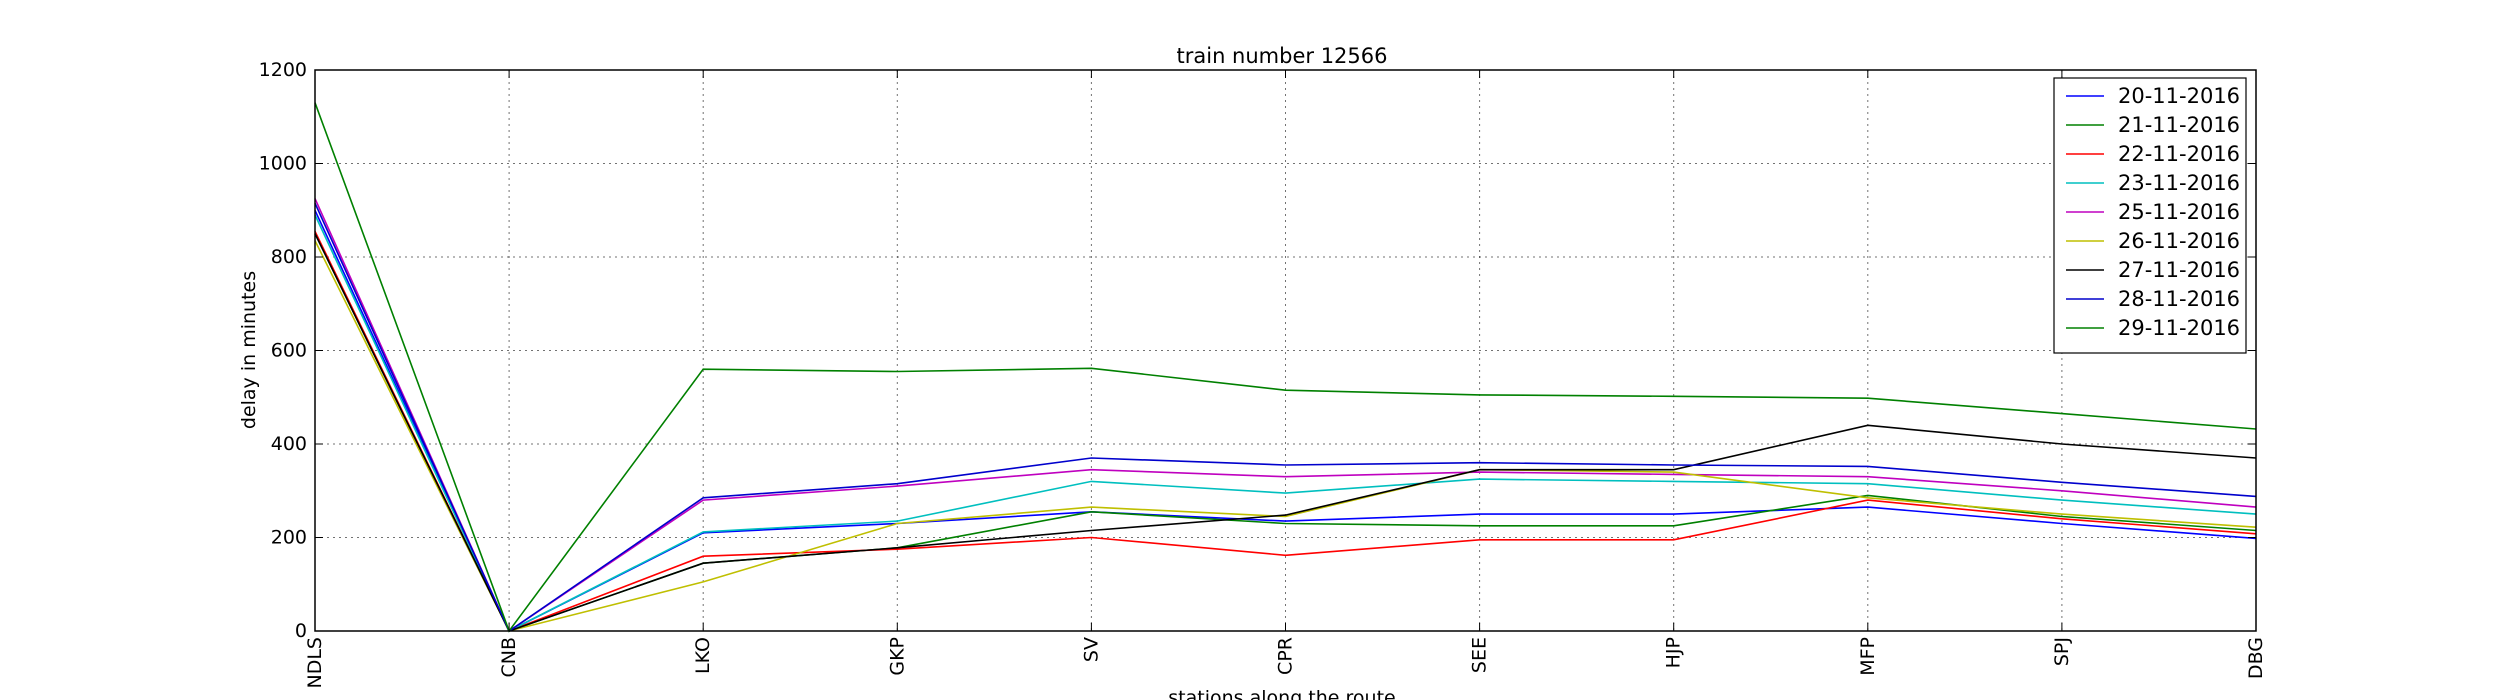  What do you see at coordinates (289, 538) in the screenshot?
I see `y-tick-label: 200` at bounding box center [289, 538].